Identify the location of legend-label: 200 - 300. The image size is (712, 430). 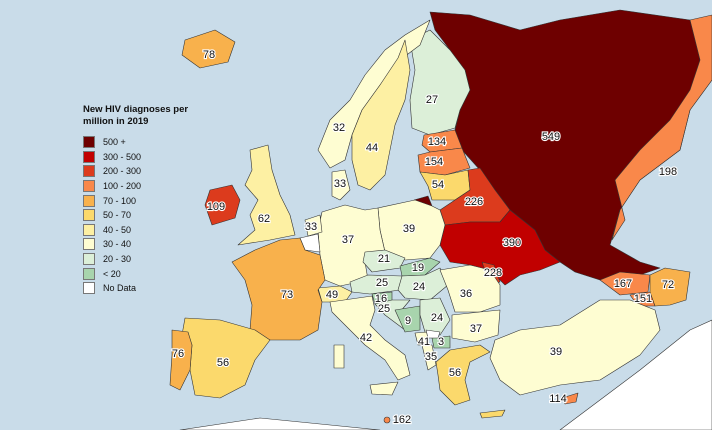
(122, 171).